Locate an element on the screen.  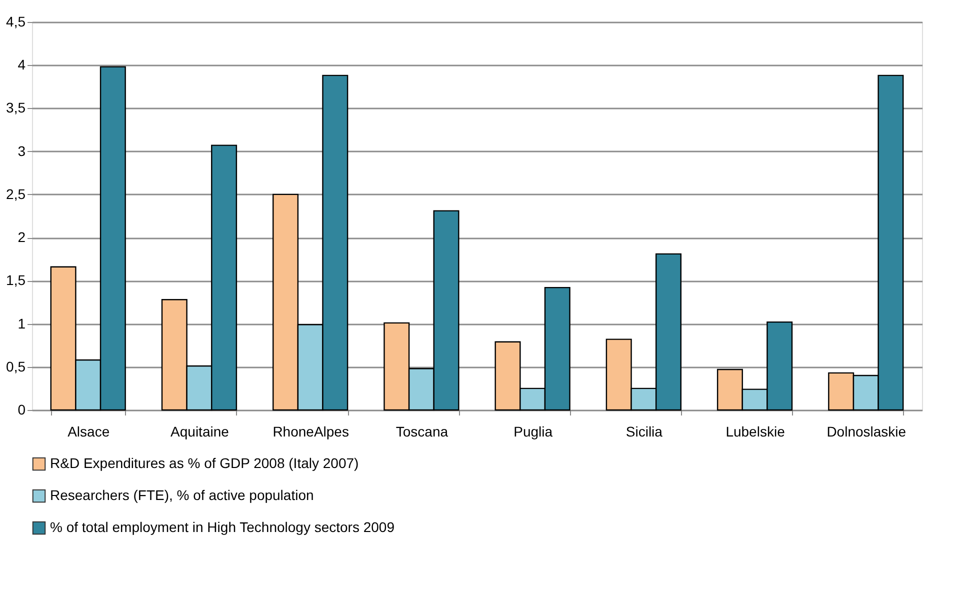
x-tick-label: Lubelskie is located at coordinates (756, 432).